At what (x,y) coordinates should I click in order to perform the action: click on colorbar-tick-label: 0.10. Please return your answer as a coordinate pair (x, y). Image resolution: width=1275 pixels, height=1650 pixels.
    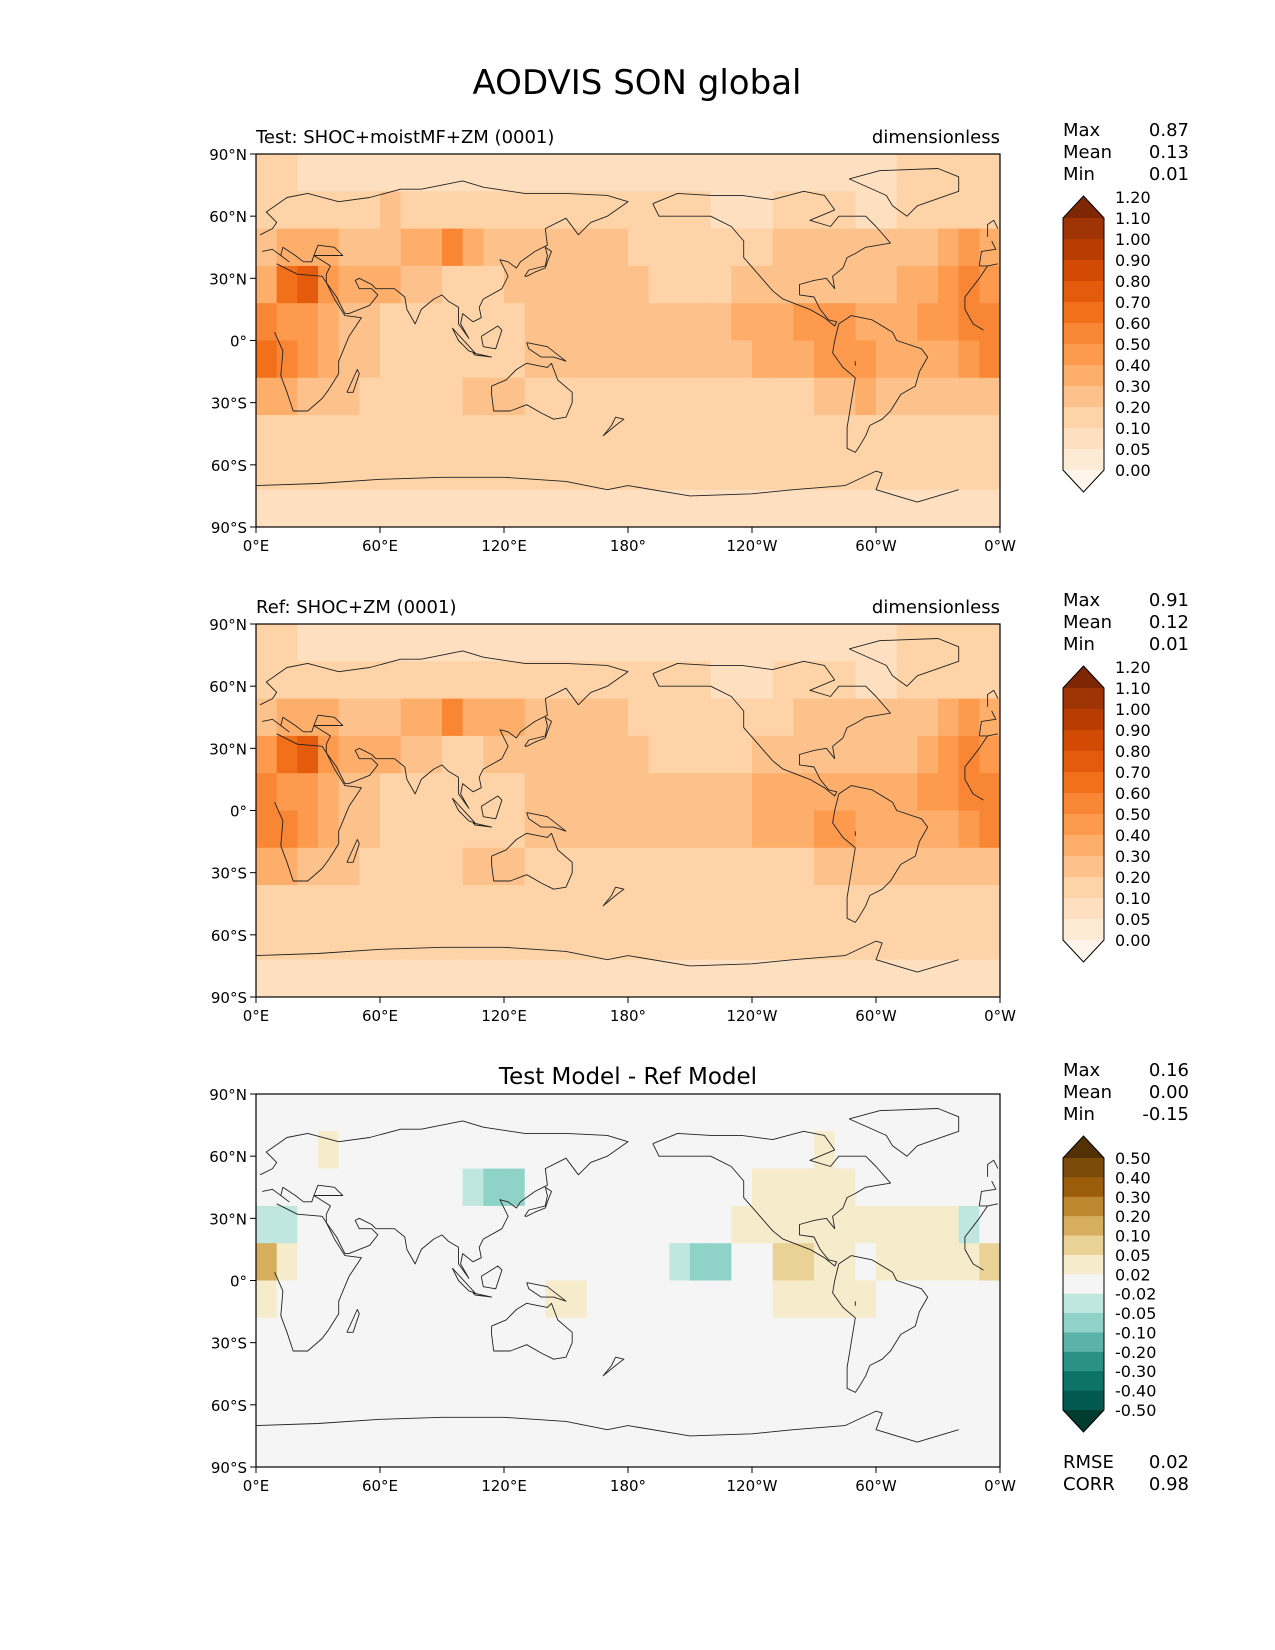
    Looking at the image, I should click on (1133, 428).